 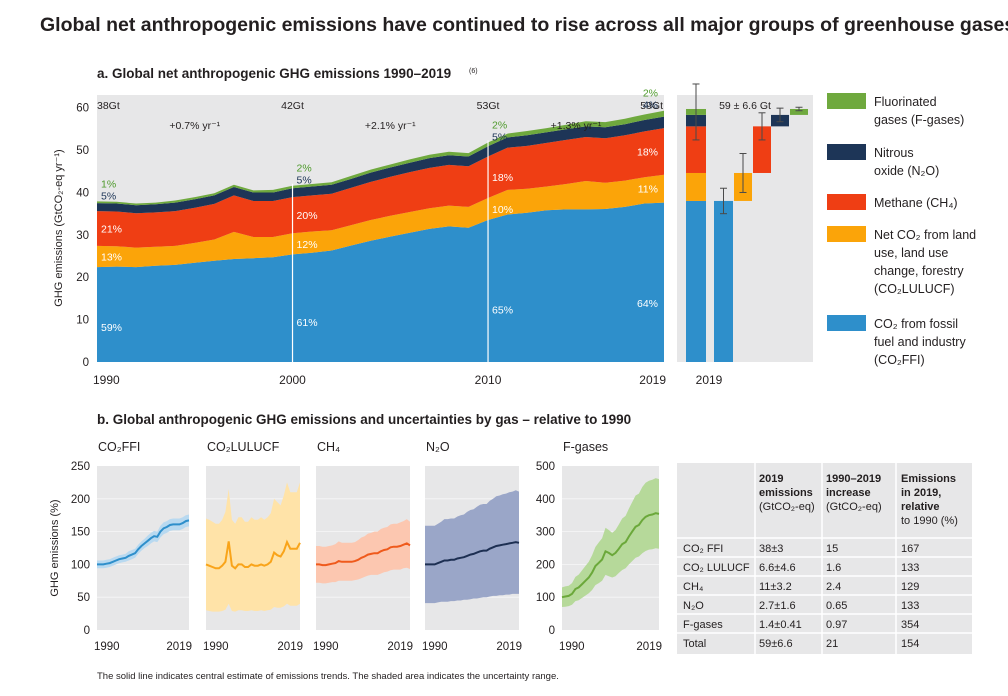 What do you see at coordinates (59, 227) in the screenshot?
I see `panel-a-y-axis-label: GHG emissions (GtCO₂-eq yr⁻¹)` at bounding box center [59, 227].